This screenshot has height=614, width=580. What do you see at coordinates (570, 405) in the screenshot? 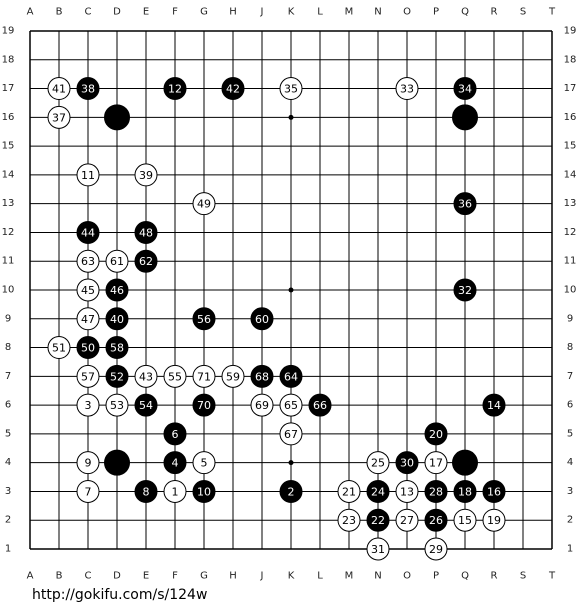
I see `row-label: 6` at bounding box center [570, 405].